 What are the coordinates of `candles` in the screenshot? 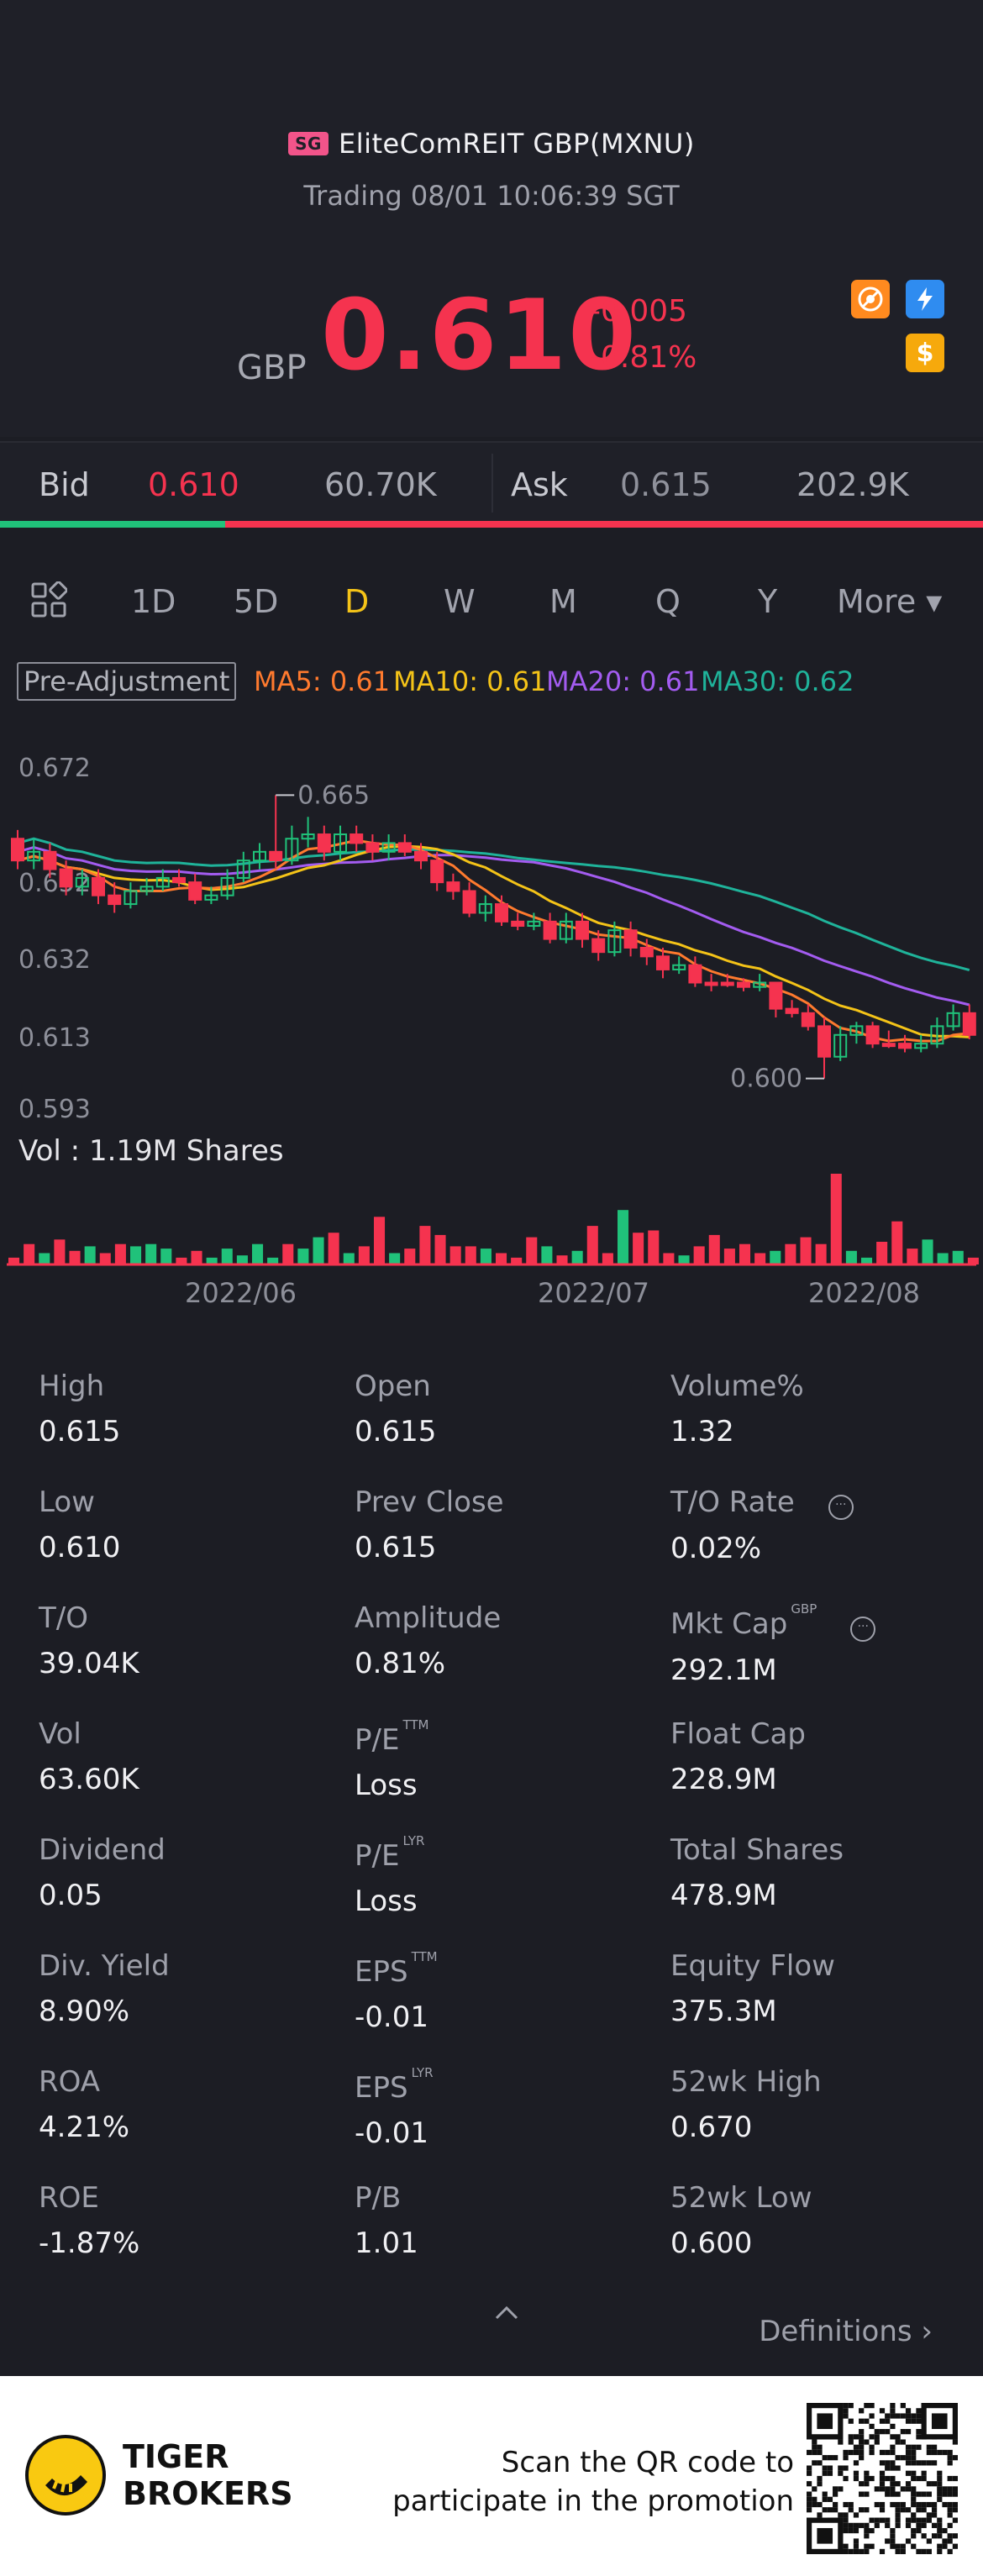 It's located at (493, 937).